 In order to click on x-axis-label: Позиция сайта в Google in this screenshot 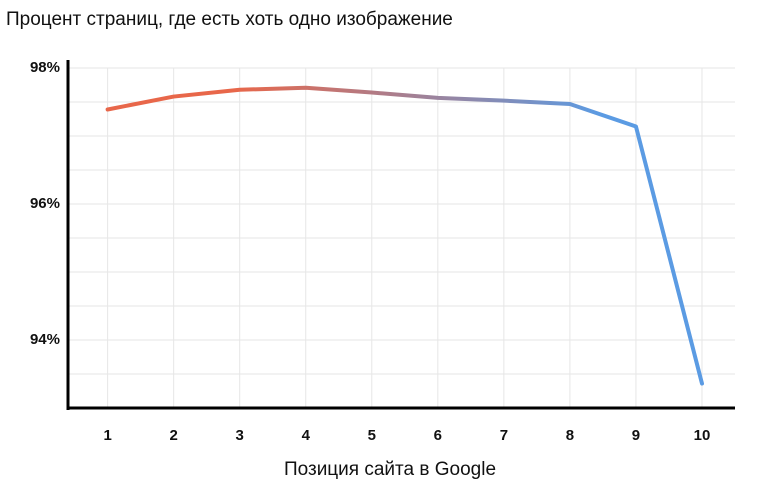, I will do `click(390, 469)`.